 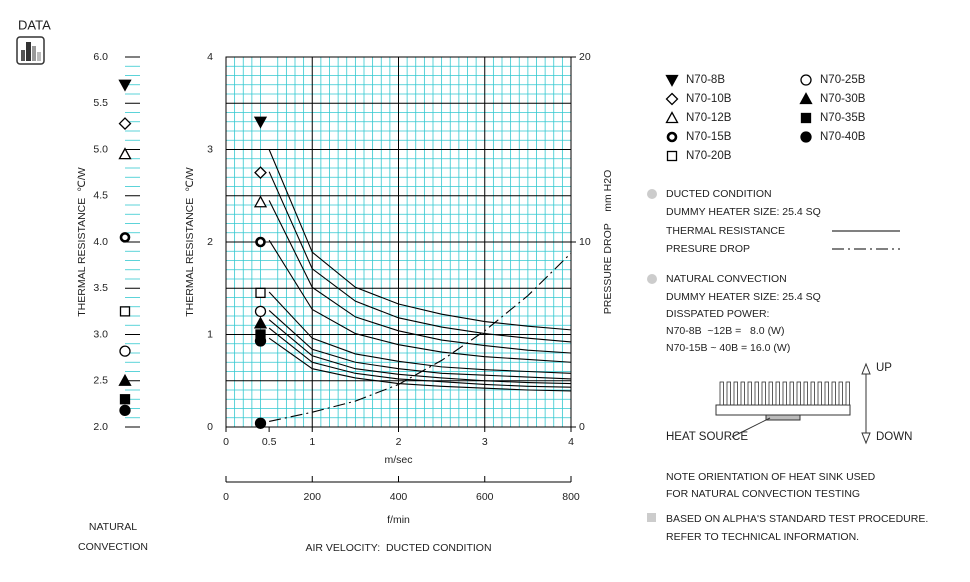 I want to click on note: PRESURE DROP, so click(x=708, y=249).